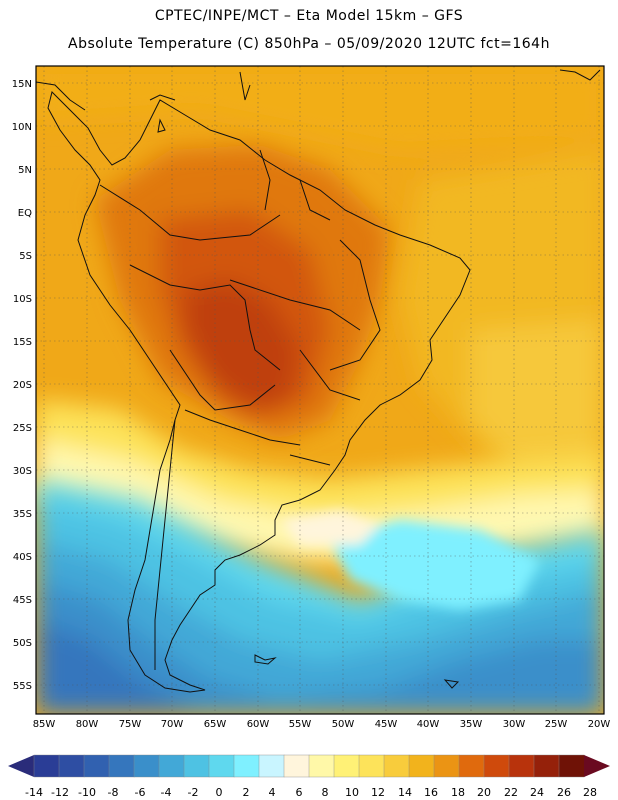 This screenshot has width=618, height=800. Describe the element at coordinates (166, 792) in the screenshot. I see `colorbar-label: -4` at that location.